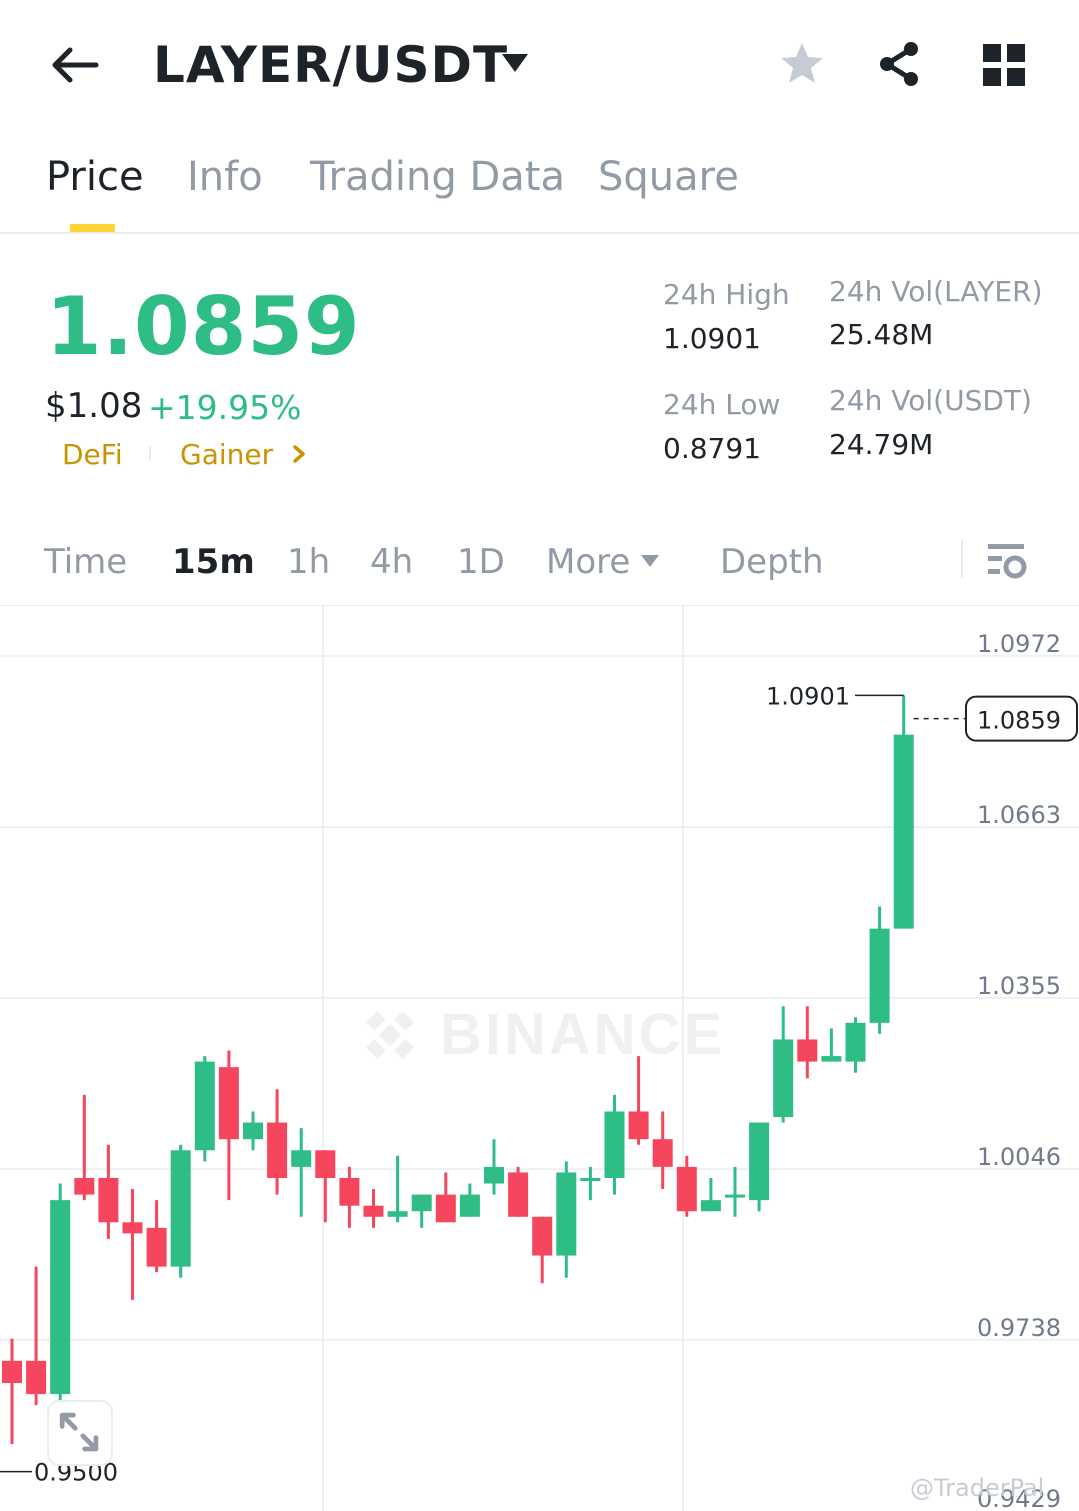  Describe the element at coordinates (539, 568) in the screenshot. I see `interval-bar: Time 15m 1h 4h 1D More Depth` at that location.